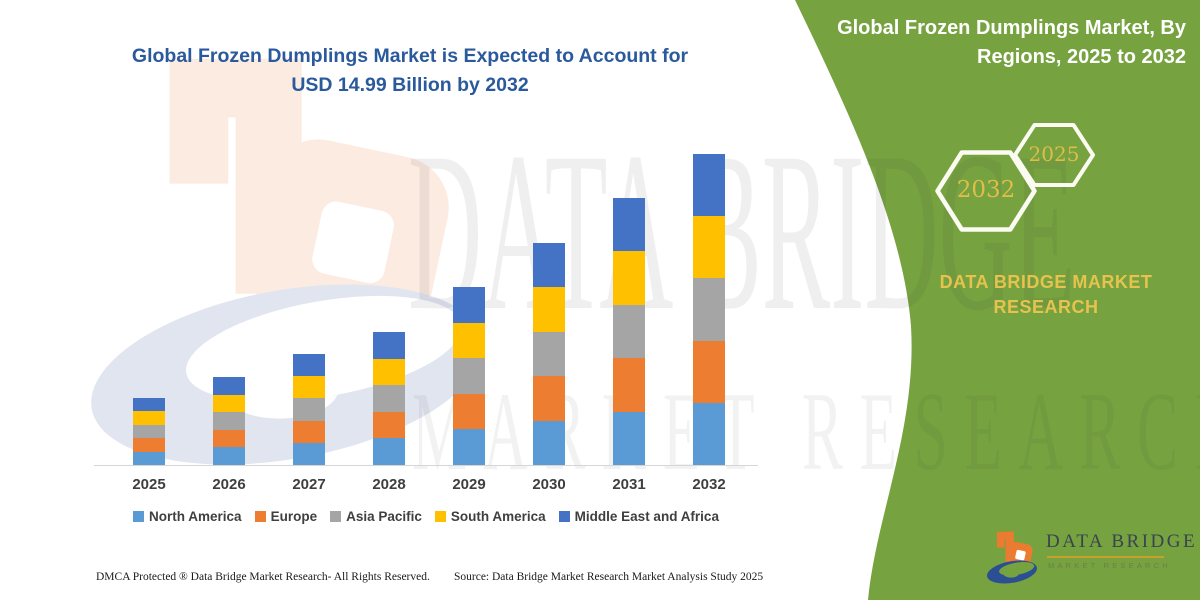 The width and height of the screenshot is (1200, 600). I want to click on bar-2032, so click(709, 309).